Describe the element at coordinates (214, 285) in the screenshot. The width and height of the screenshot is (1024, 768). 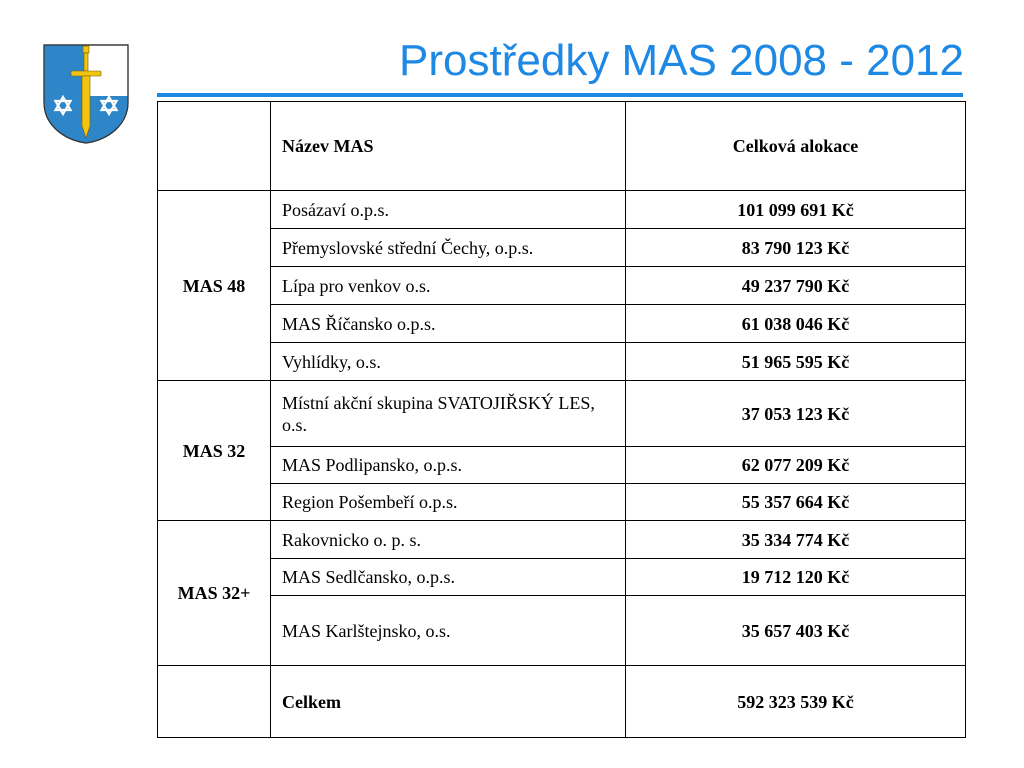
I see `group-label: MAS 48` at that location.